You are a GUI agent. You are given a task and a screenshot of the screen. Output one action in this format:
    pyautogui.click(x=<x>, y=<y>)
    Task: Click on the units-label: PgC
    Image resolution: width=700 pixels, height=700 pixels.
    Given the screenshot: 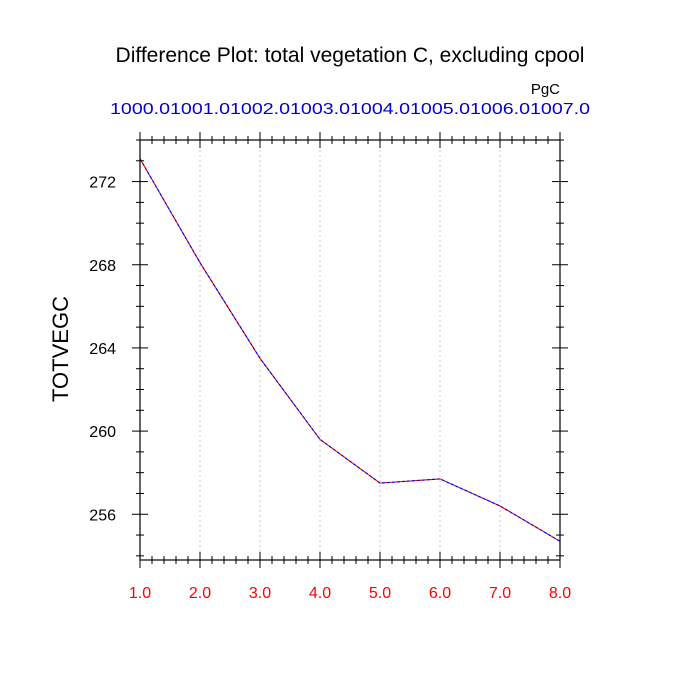 What is the action you would take?
    pyautogui.click(x=545, y=89)
    